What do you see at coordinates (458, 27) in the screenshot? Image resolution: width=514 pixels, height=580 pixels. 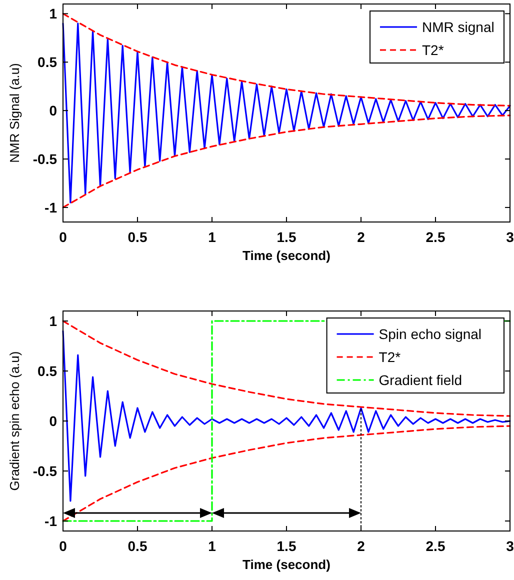 I see `legend-label: NMR signal` at bounding box center [458, 27].